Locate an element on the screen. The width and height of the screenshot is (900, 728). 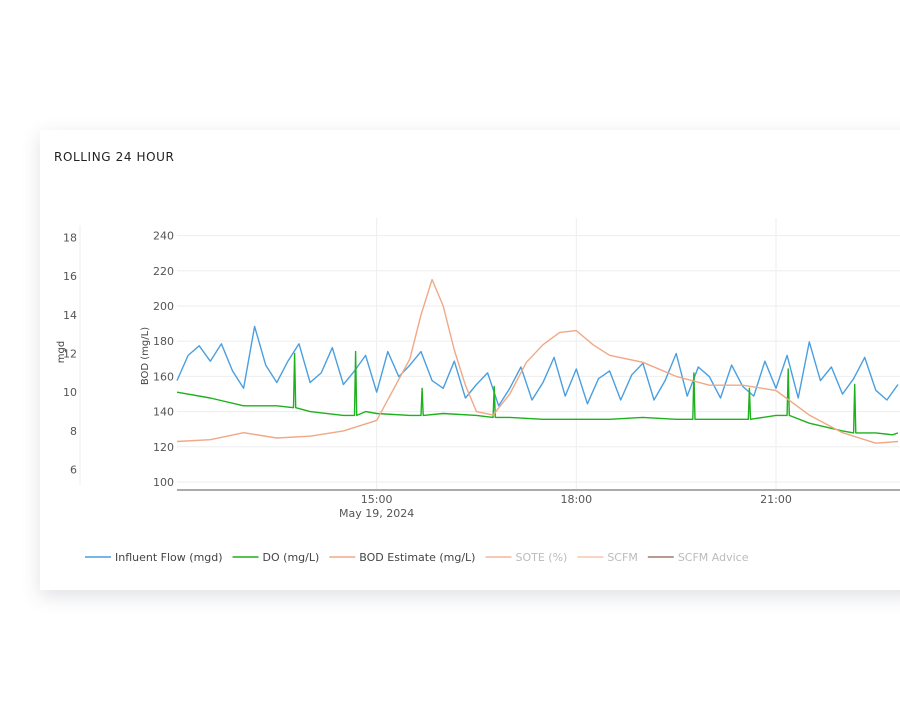
legend-label: Influent Flow (mgd) is located at coordinates (169, 557).